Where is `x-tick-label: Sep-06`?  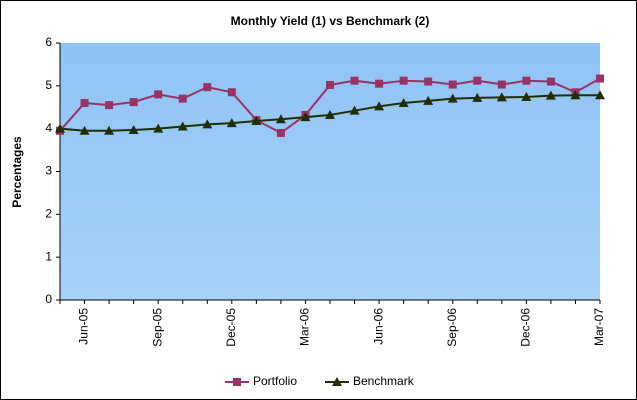 x-tick-label: Sep-06 is located at coordinates (452, 327).